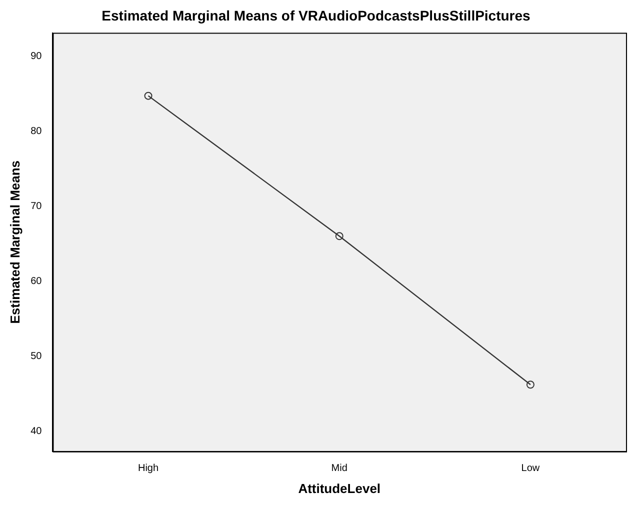 Image resolution: width=631 pixels, height=507 pixels. What do you see at coordinates (339, 488) in the screenshot?
I see `x-axis-title: AttitudeLevel` at bounding box center [339, 488].